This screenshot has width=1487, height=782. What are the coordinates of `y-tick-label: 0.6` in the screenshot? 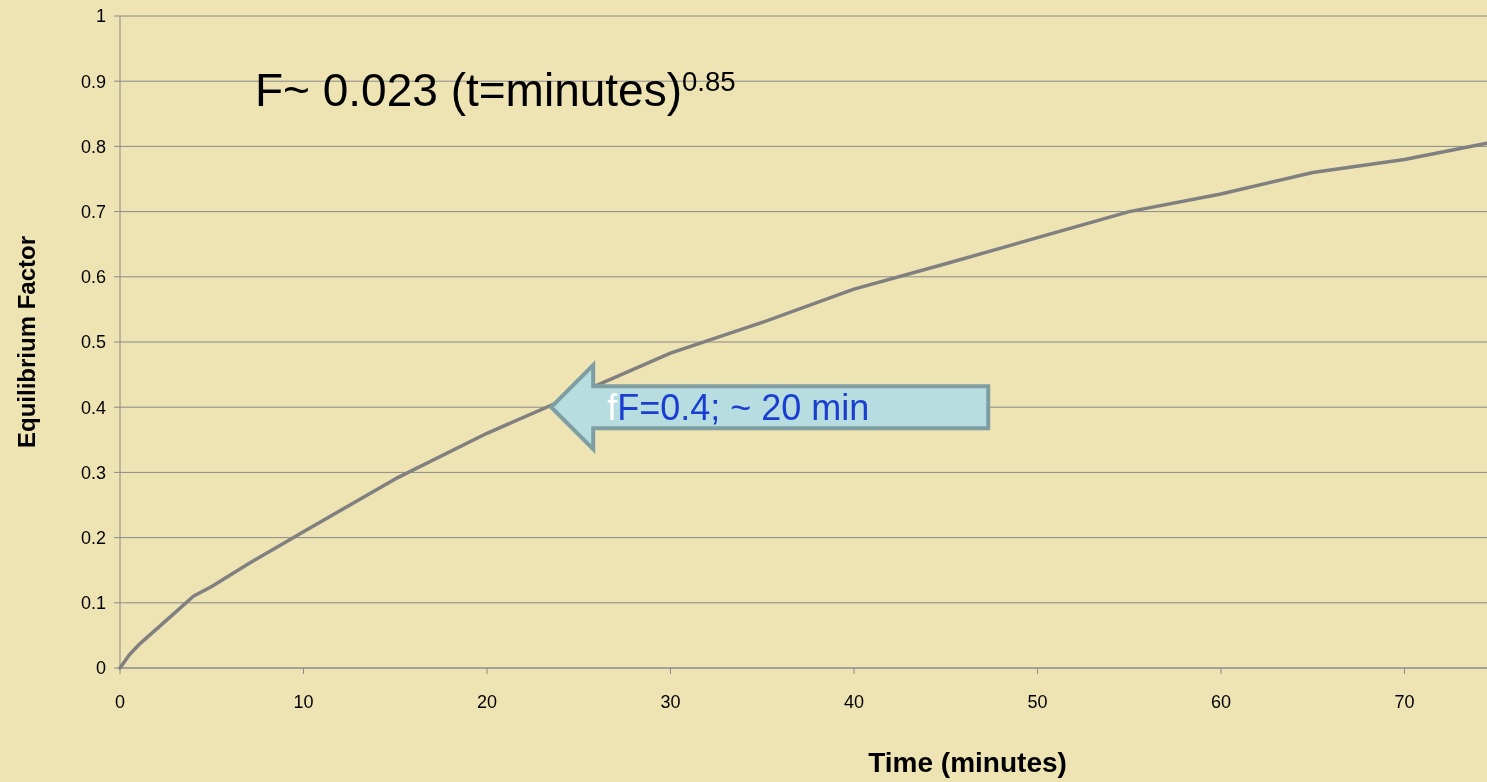 It's located at (93, 277).